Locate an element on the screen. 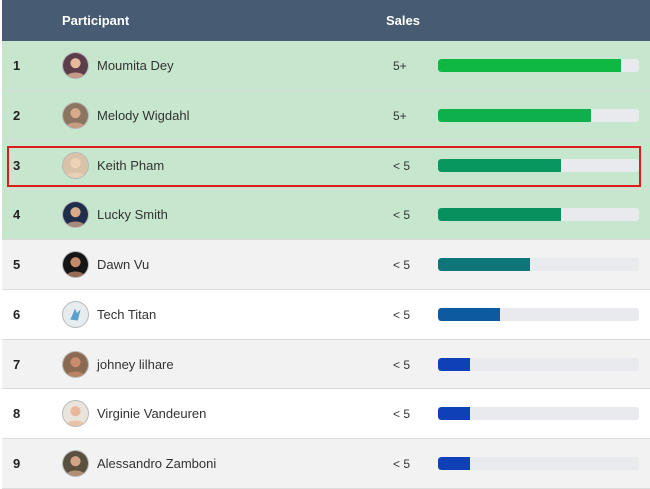  participant-name: Alessandro Zamboni is located at coordinates (157, 463).